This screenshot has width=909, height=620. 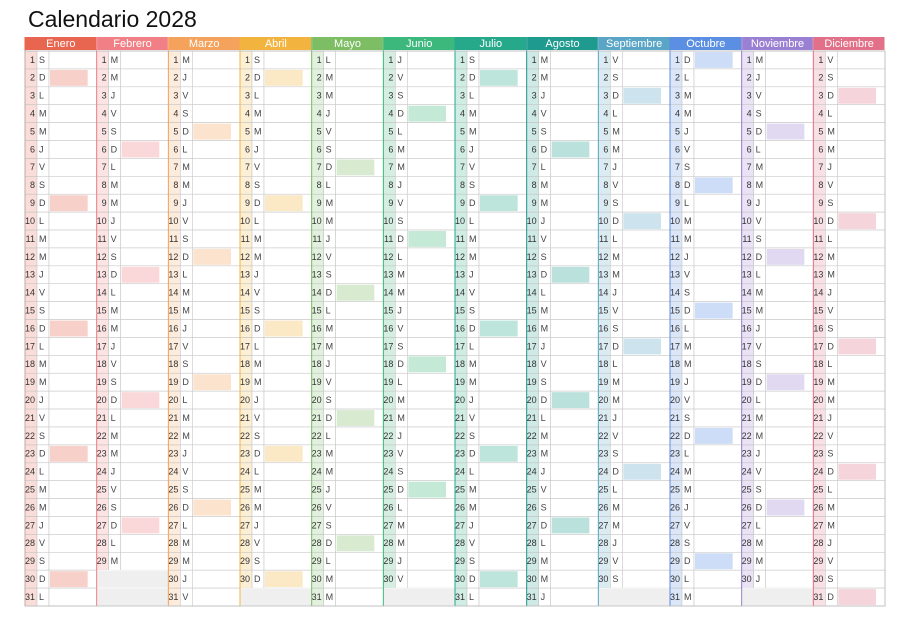 What do you see at coordinates (677, 96) in the screenshot?
I see `day-number: 3` at bounding box center [677, 96].